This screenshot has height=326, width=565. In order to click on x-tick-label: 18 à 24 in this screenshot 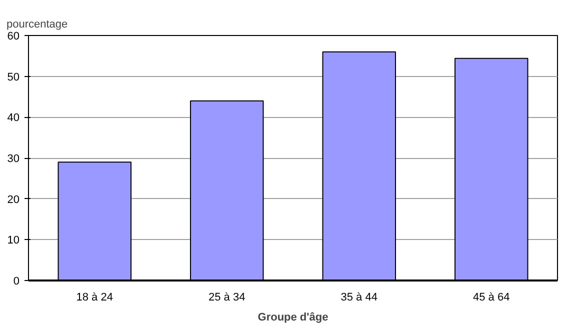, I will do `click(94, 298)`.